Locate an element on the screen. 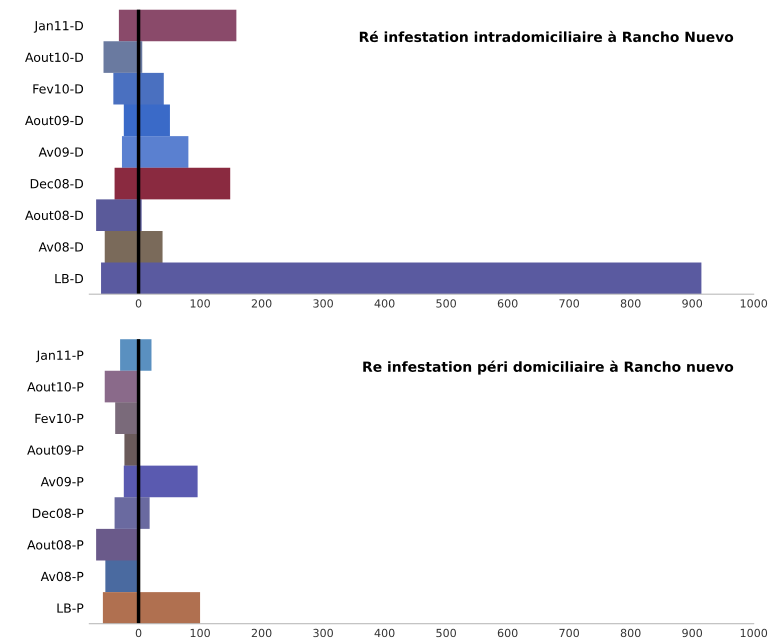  y-tick-label: Fev10-D is located at coordinates (58, 89).